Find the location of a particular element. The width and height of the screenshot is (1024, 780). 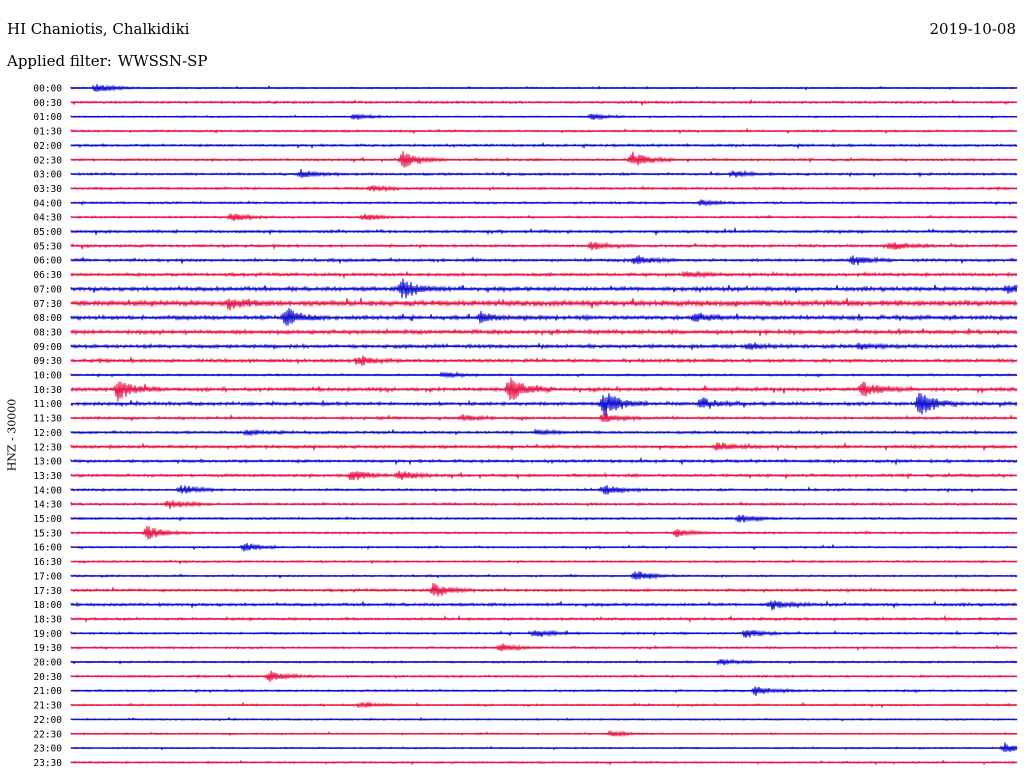

row-time-label: 18:30 is located at coordinates (47, 619).